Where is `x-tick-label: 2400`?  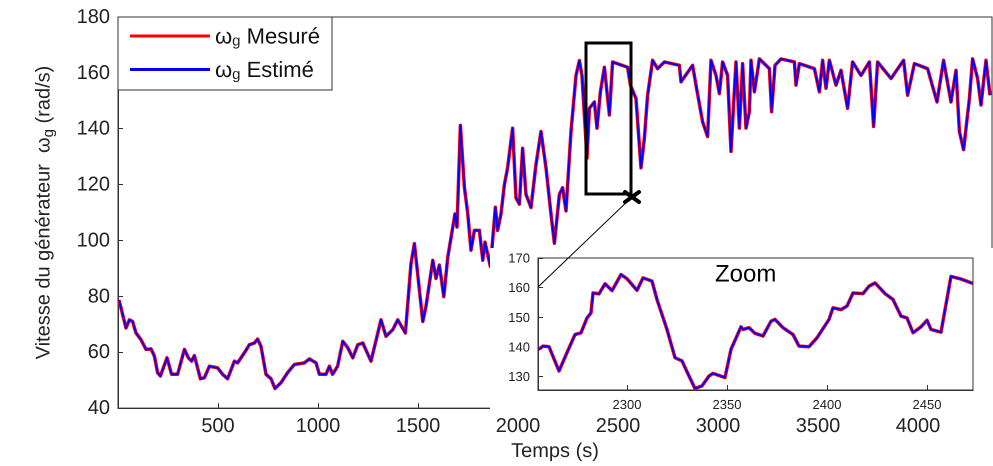 x-tick-label: 2400 is located at coordinates (827, 404).